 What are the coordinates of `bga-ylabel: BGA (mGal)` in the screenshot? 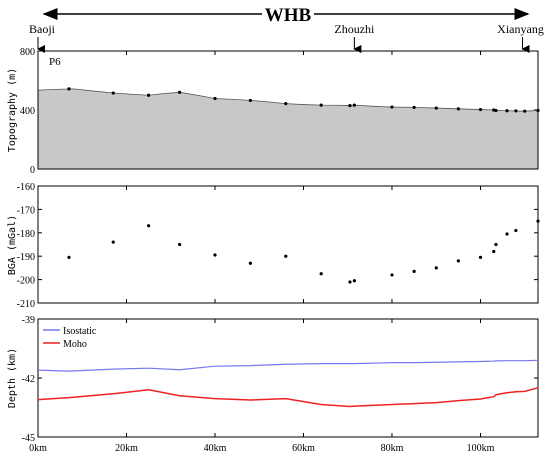 It's located at (12, 245).